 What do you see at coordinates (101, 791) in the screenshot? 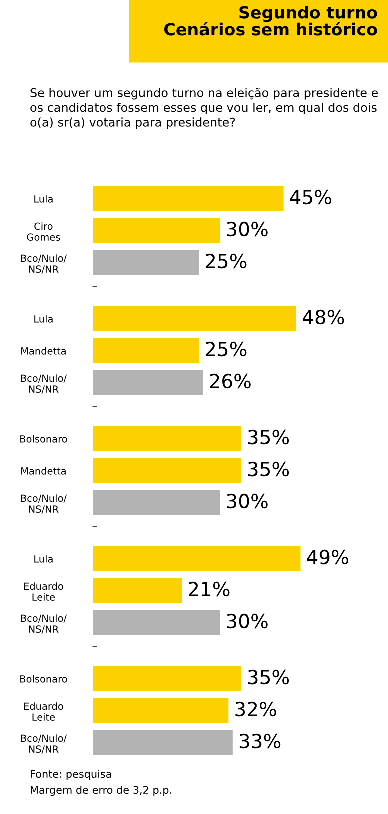
I see `text: Margem de erro de 3,2 p.p.` at bounding box center [101, 791].